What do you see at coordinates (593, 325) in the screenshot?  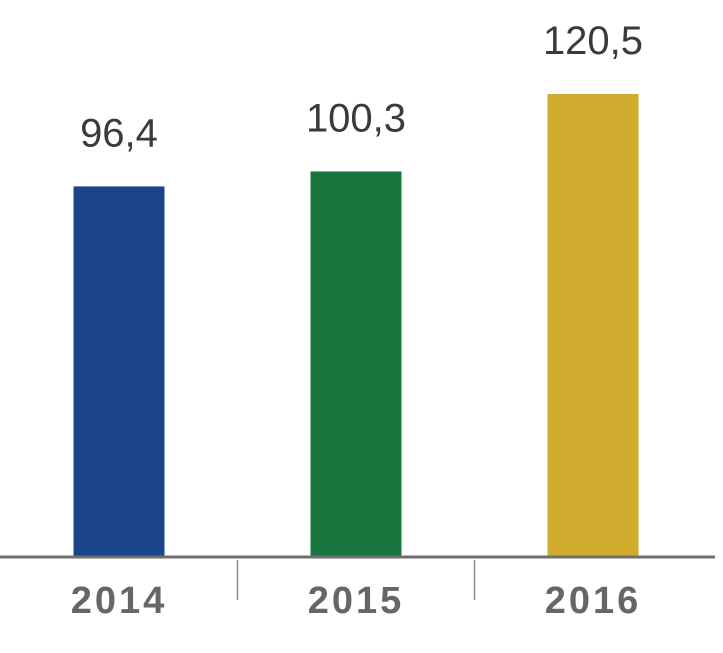 I see `bar-2016` at bounding box center [593, 325].